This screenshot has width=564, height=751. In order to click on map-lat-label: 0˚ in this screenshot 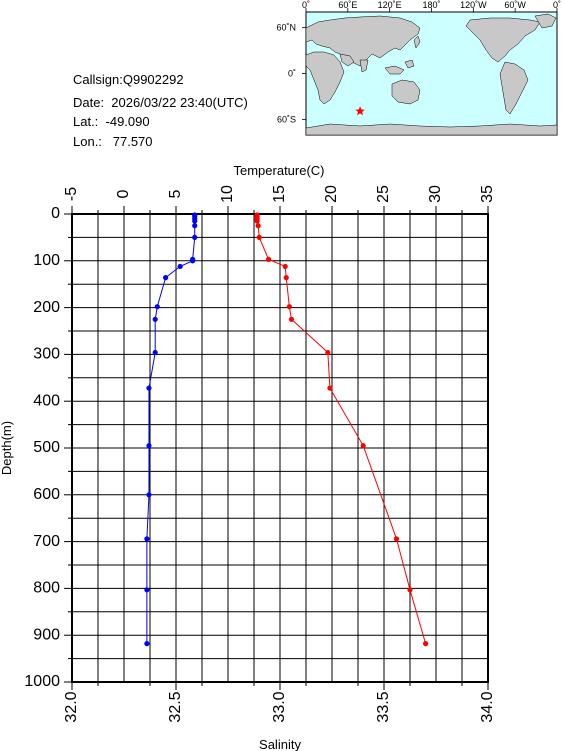, I will do `click(292, 74)`.